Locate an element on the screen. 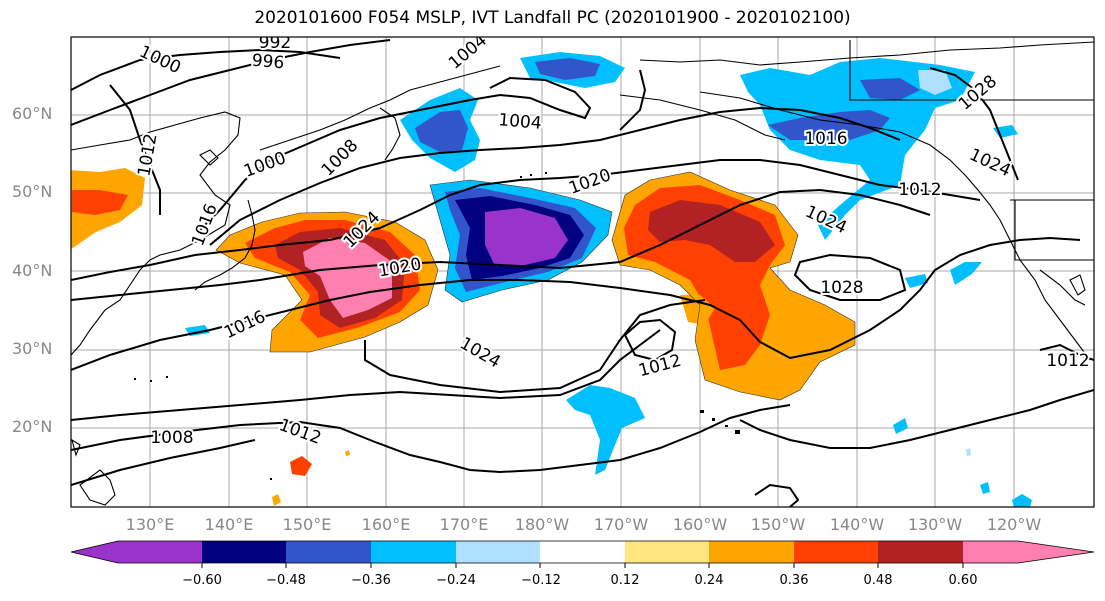  lon-label-160e: 160°E is located at coordinates (386, 524).